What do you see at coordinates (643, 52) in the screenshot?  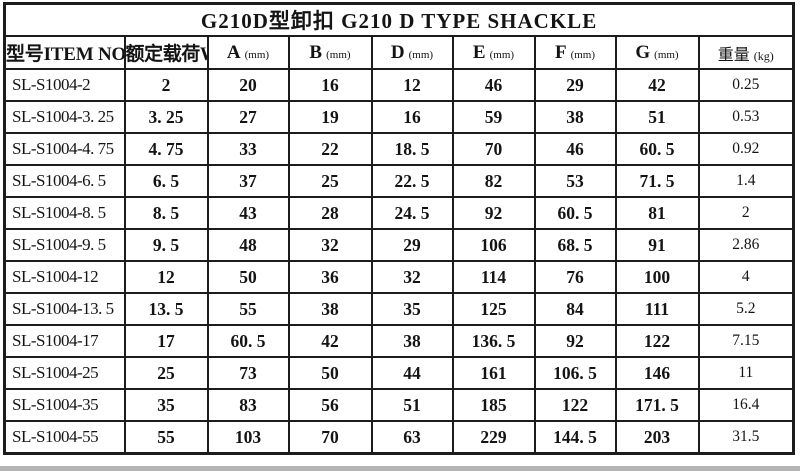 I see `column-label: G` at bounding box center [643, 52].